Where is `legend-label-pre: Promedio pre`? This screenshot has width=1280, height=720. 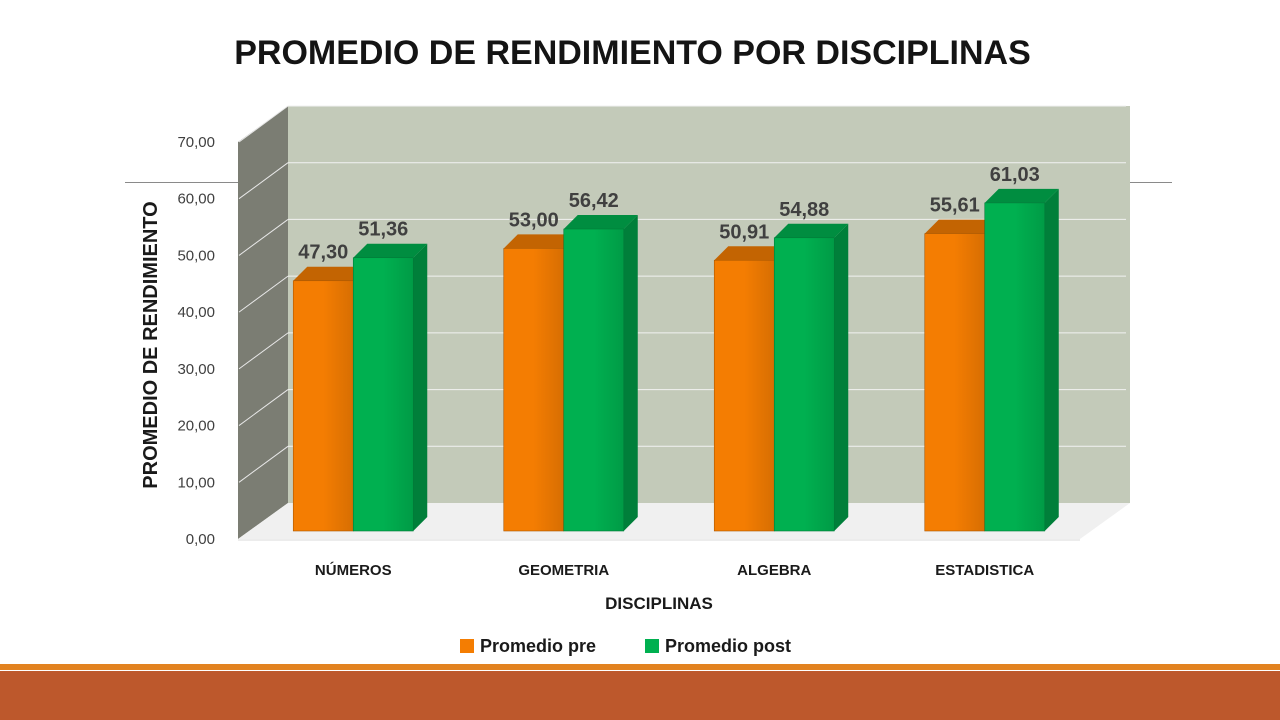 legend-label-pre: Promedio pre is located at coordinates (538, 646).